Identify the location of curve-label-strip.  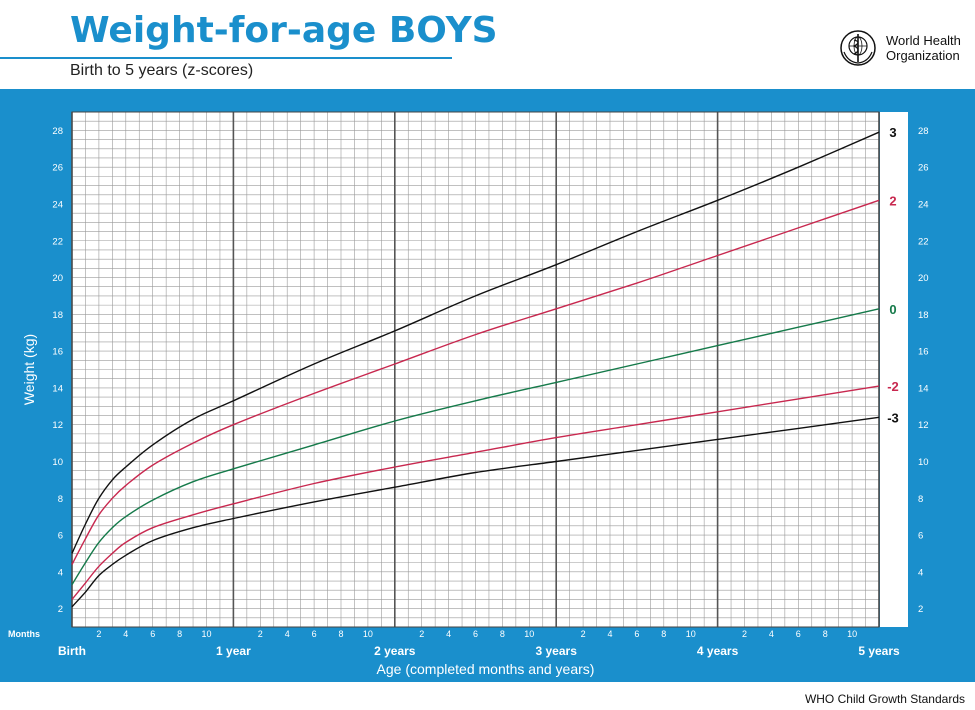
(894, 369).